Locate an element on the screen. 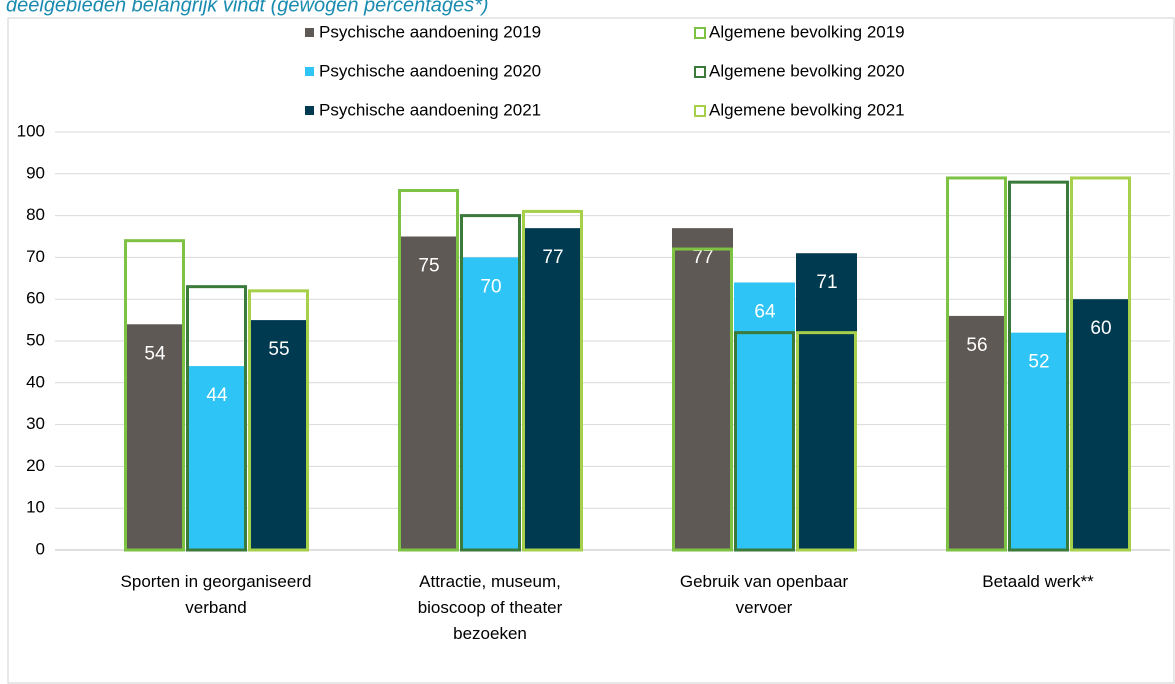 This screenshot has height=684, width=1175. y-tick-label: 20 is located at coordinates (35, 465).